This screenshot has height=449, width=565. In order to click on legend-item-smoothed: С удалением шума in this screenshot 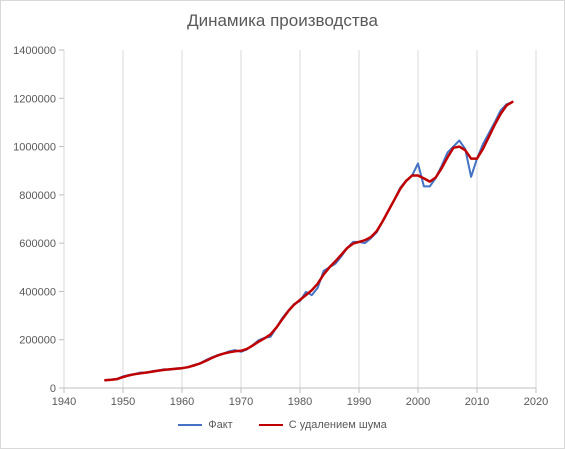, I will do `click(322, 425)`.